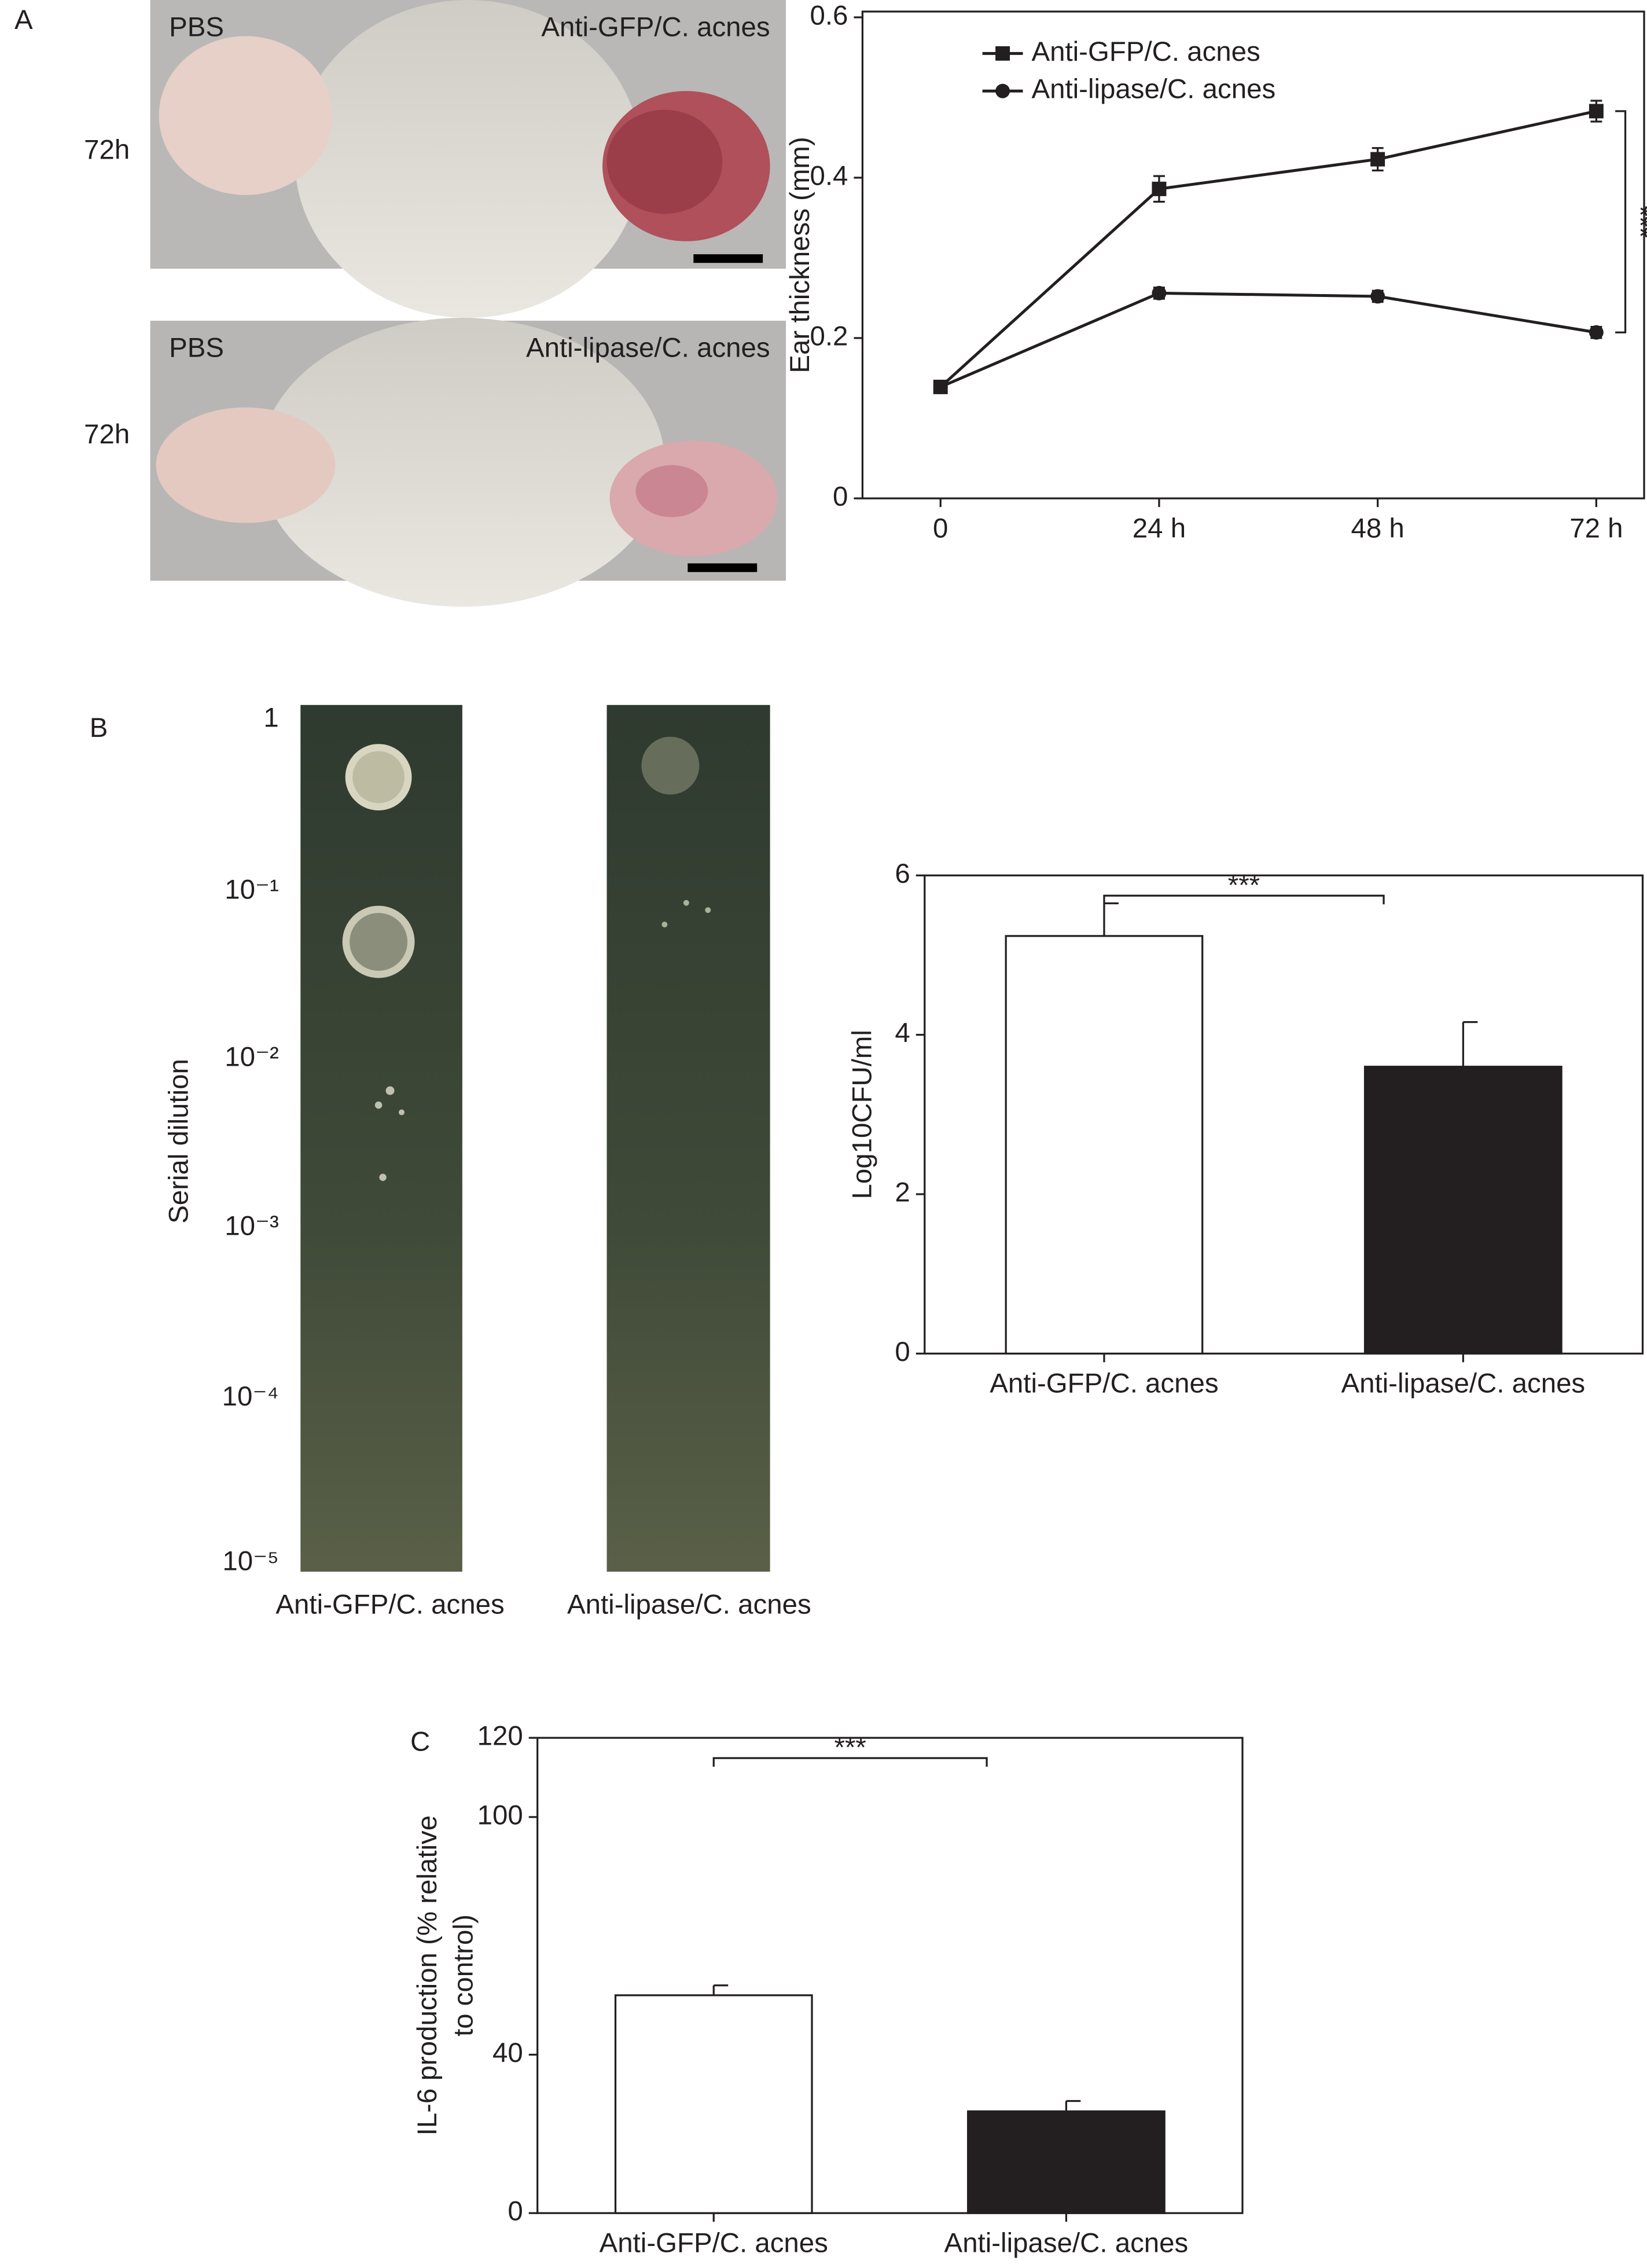  I want to click on y-tick-label: 4, so click(902, 1033).